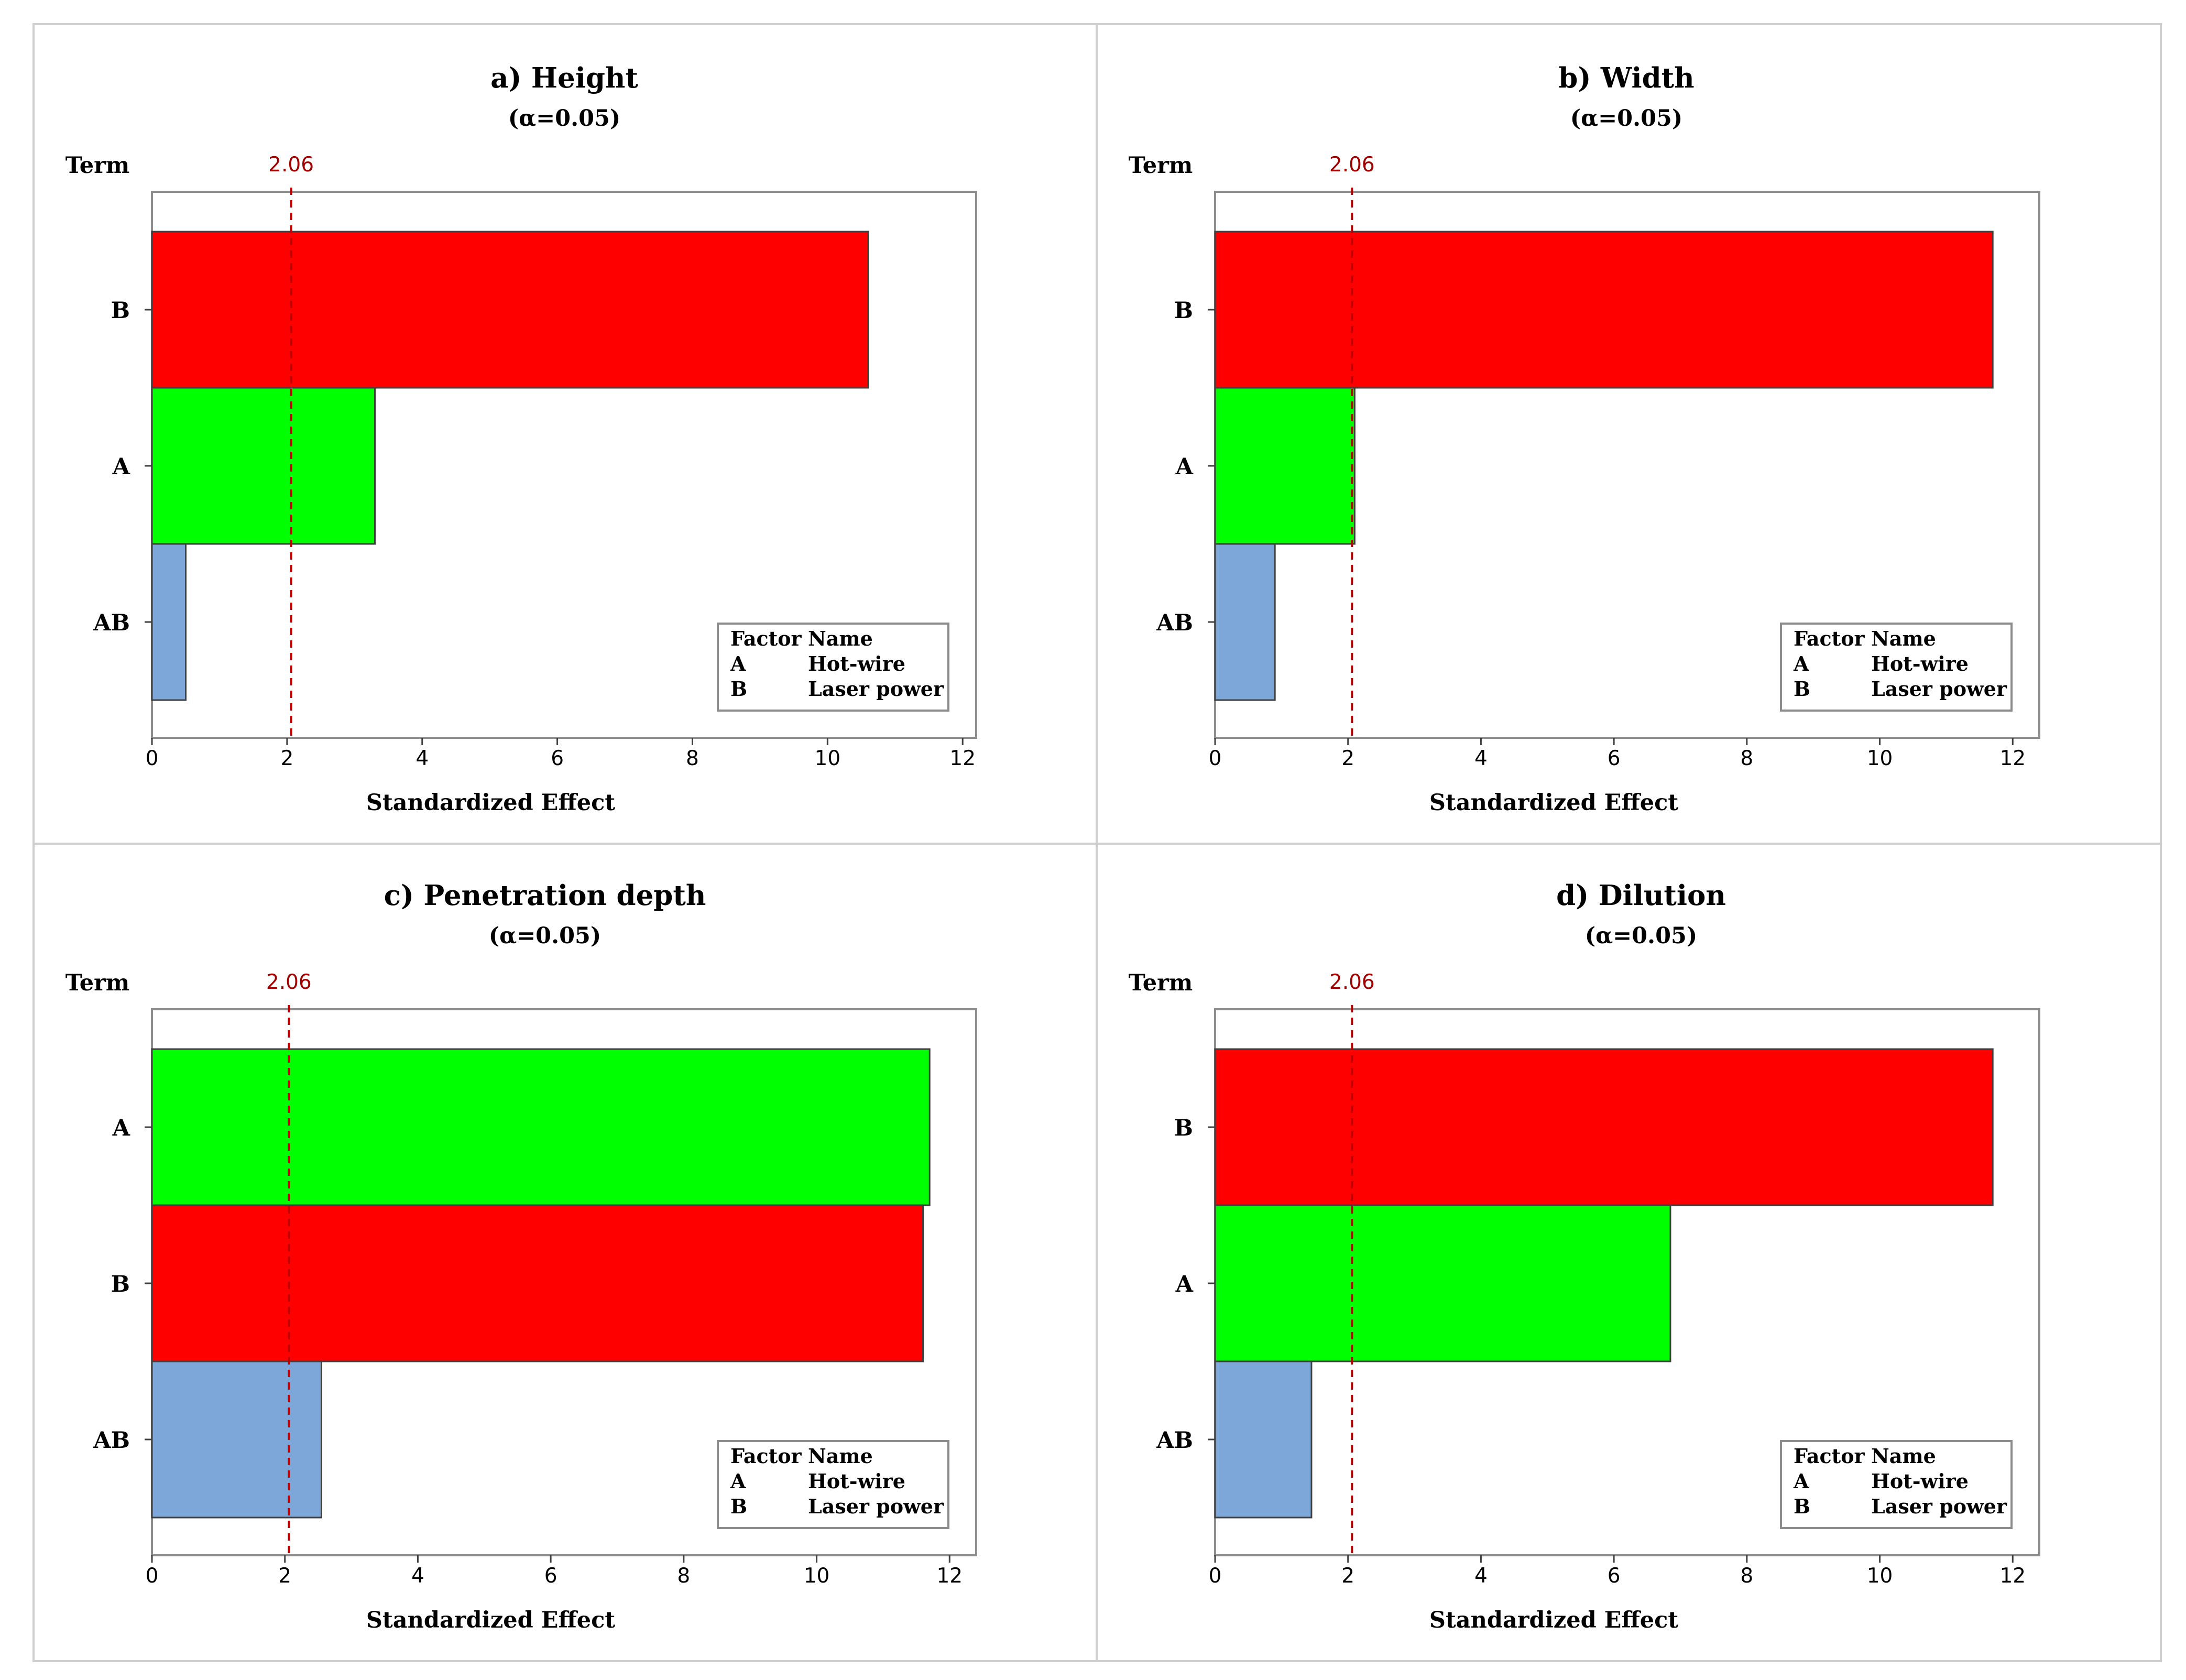 The image size is (2186, 1680). Describe the element at coordinates (545, 896) in the screenshot. I see `chart-title: c) Penetration depth` at that location.